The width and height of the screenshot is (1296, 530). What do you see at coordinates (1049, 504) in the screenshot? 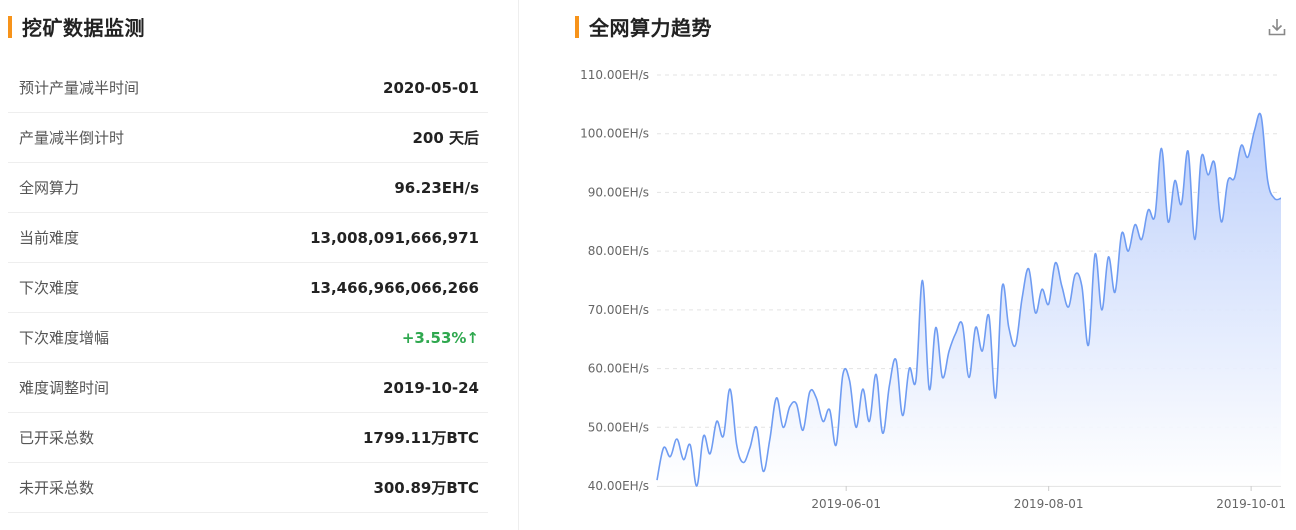
I see `x-tick-label: 2019-08-01` at bounding box center [1049, 504].